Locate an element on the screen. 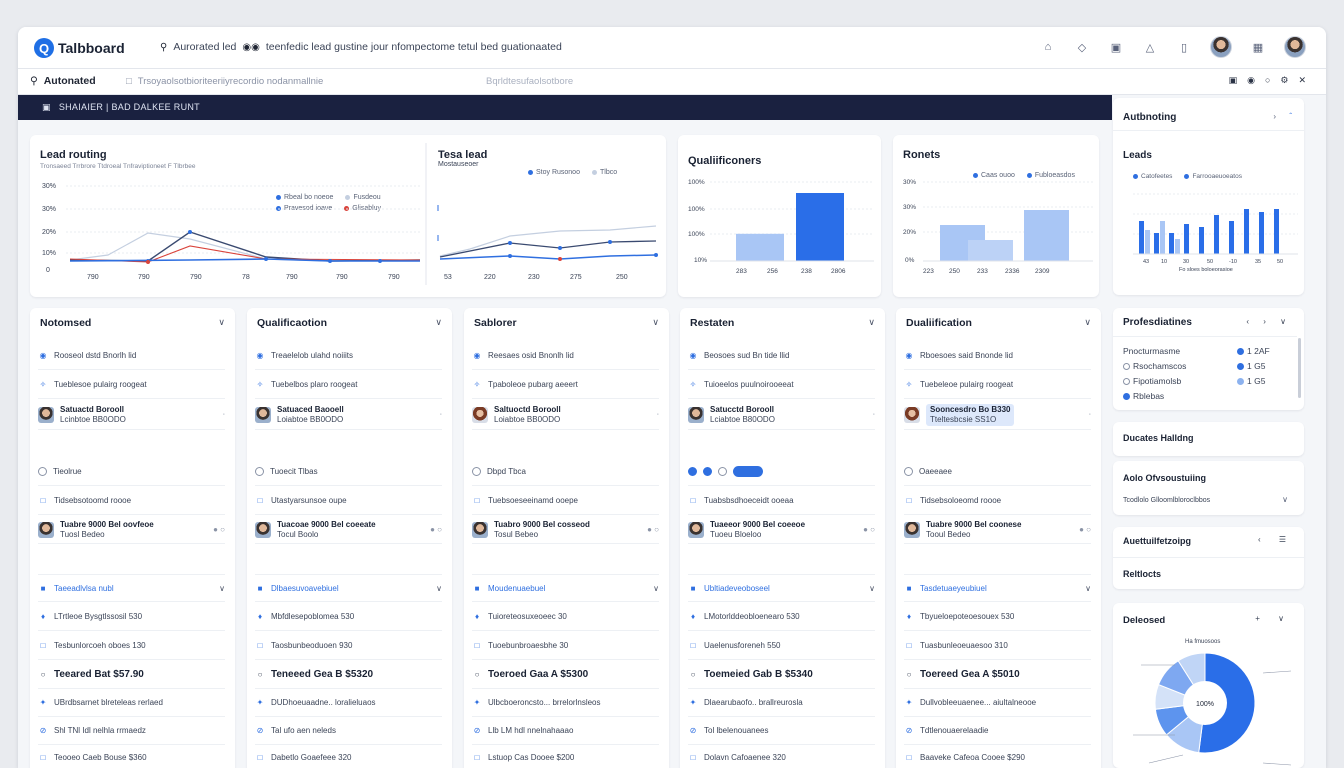 This screenshot has height=768, width=1344. toggle-switch is located at coordinates (748, 471).